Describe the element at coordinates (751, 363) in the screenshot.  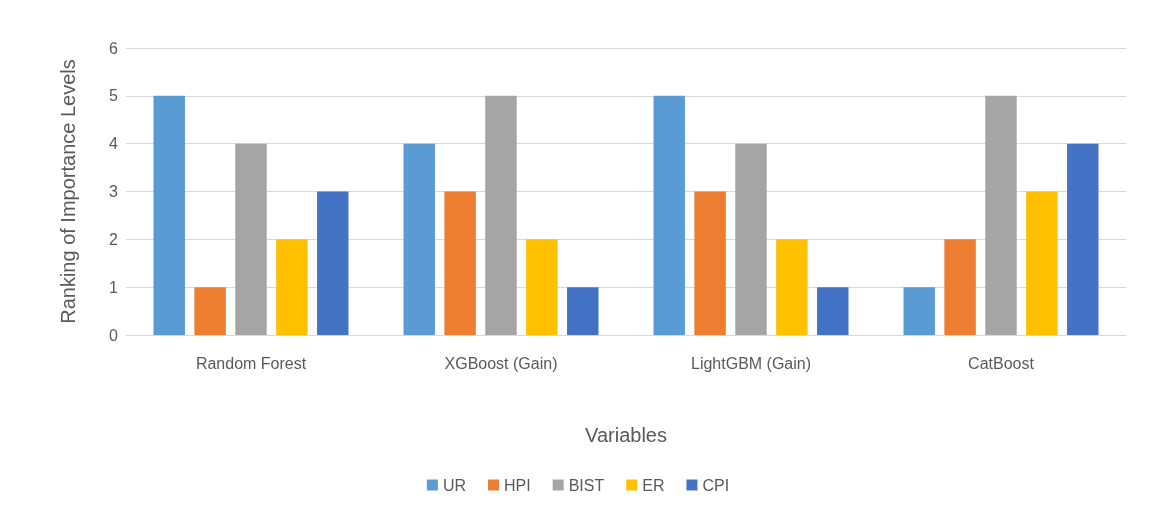
I see `x-tick-label: LightGBM (Gain)` at that location.